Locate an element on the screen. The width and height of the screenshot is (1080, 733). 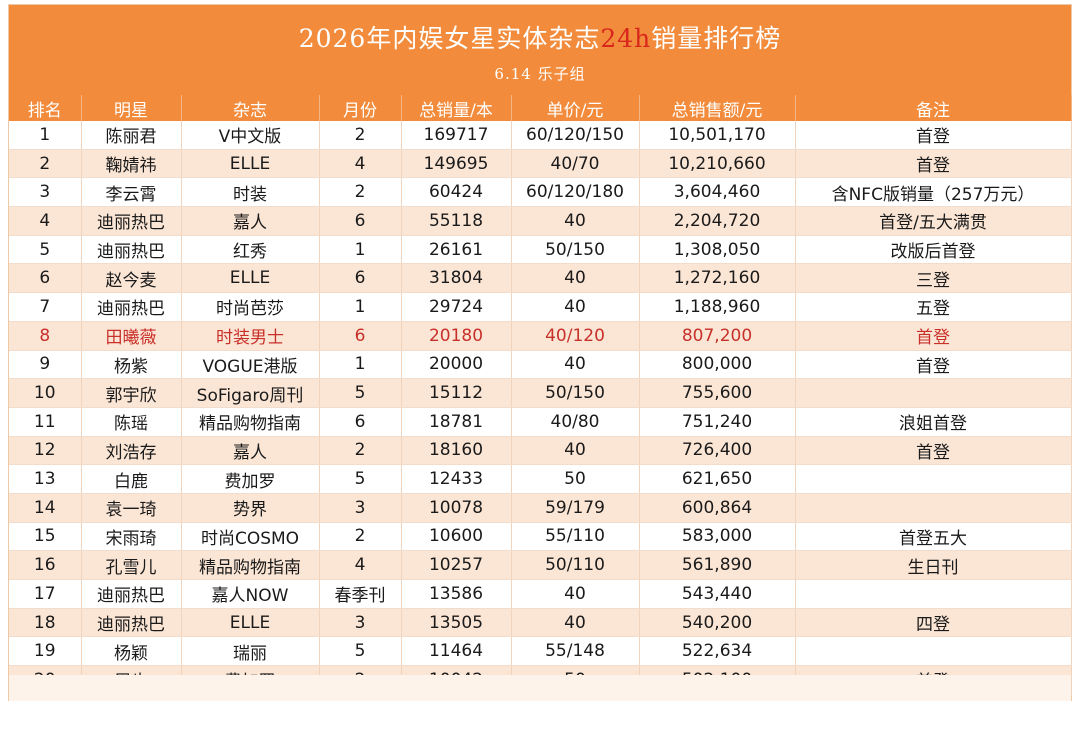
table-row: 5 迪丽热巴 红秀 1 26161 50/150 1,308,050 改版后首登 is located at coordinates (540, 250).